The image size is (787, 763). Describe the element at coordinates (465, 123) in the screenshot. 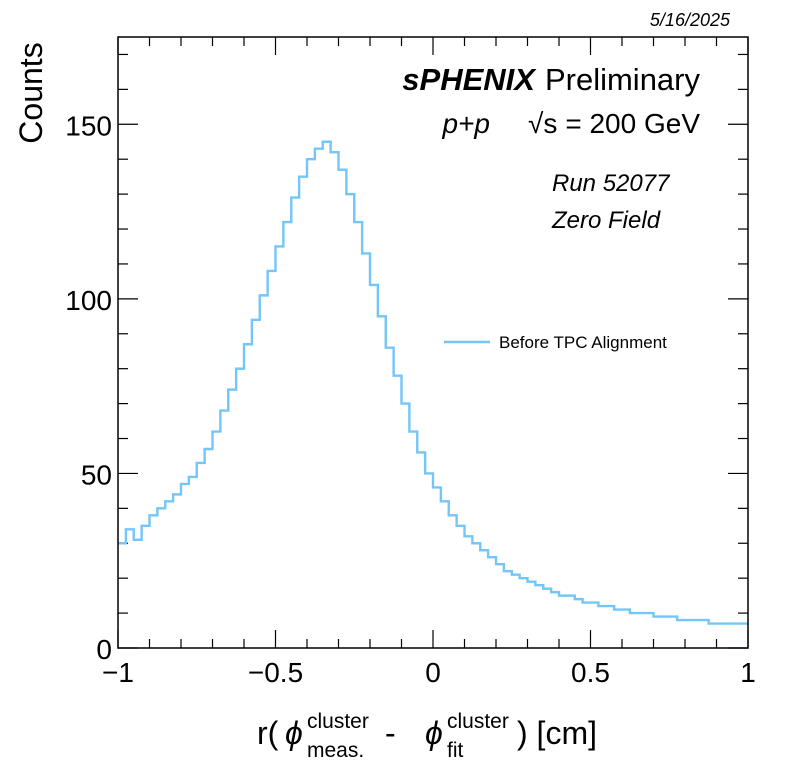

I see `collision-text: p+p` at that location.